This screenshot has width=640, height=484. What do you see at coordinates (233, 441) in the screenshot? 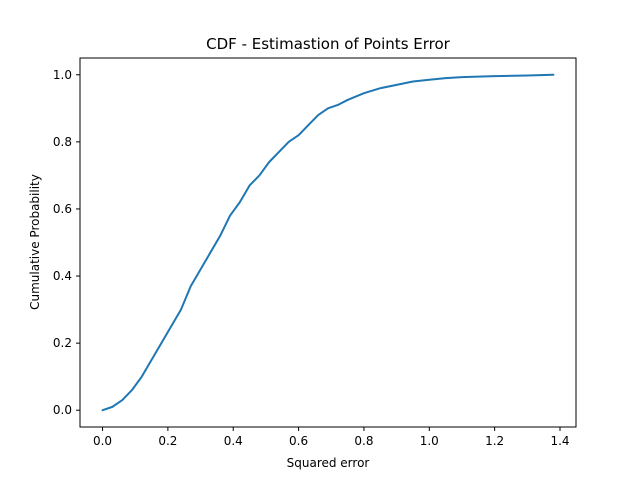
I see `x-tick-label: 0.4` at bounding box center [233, 441].